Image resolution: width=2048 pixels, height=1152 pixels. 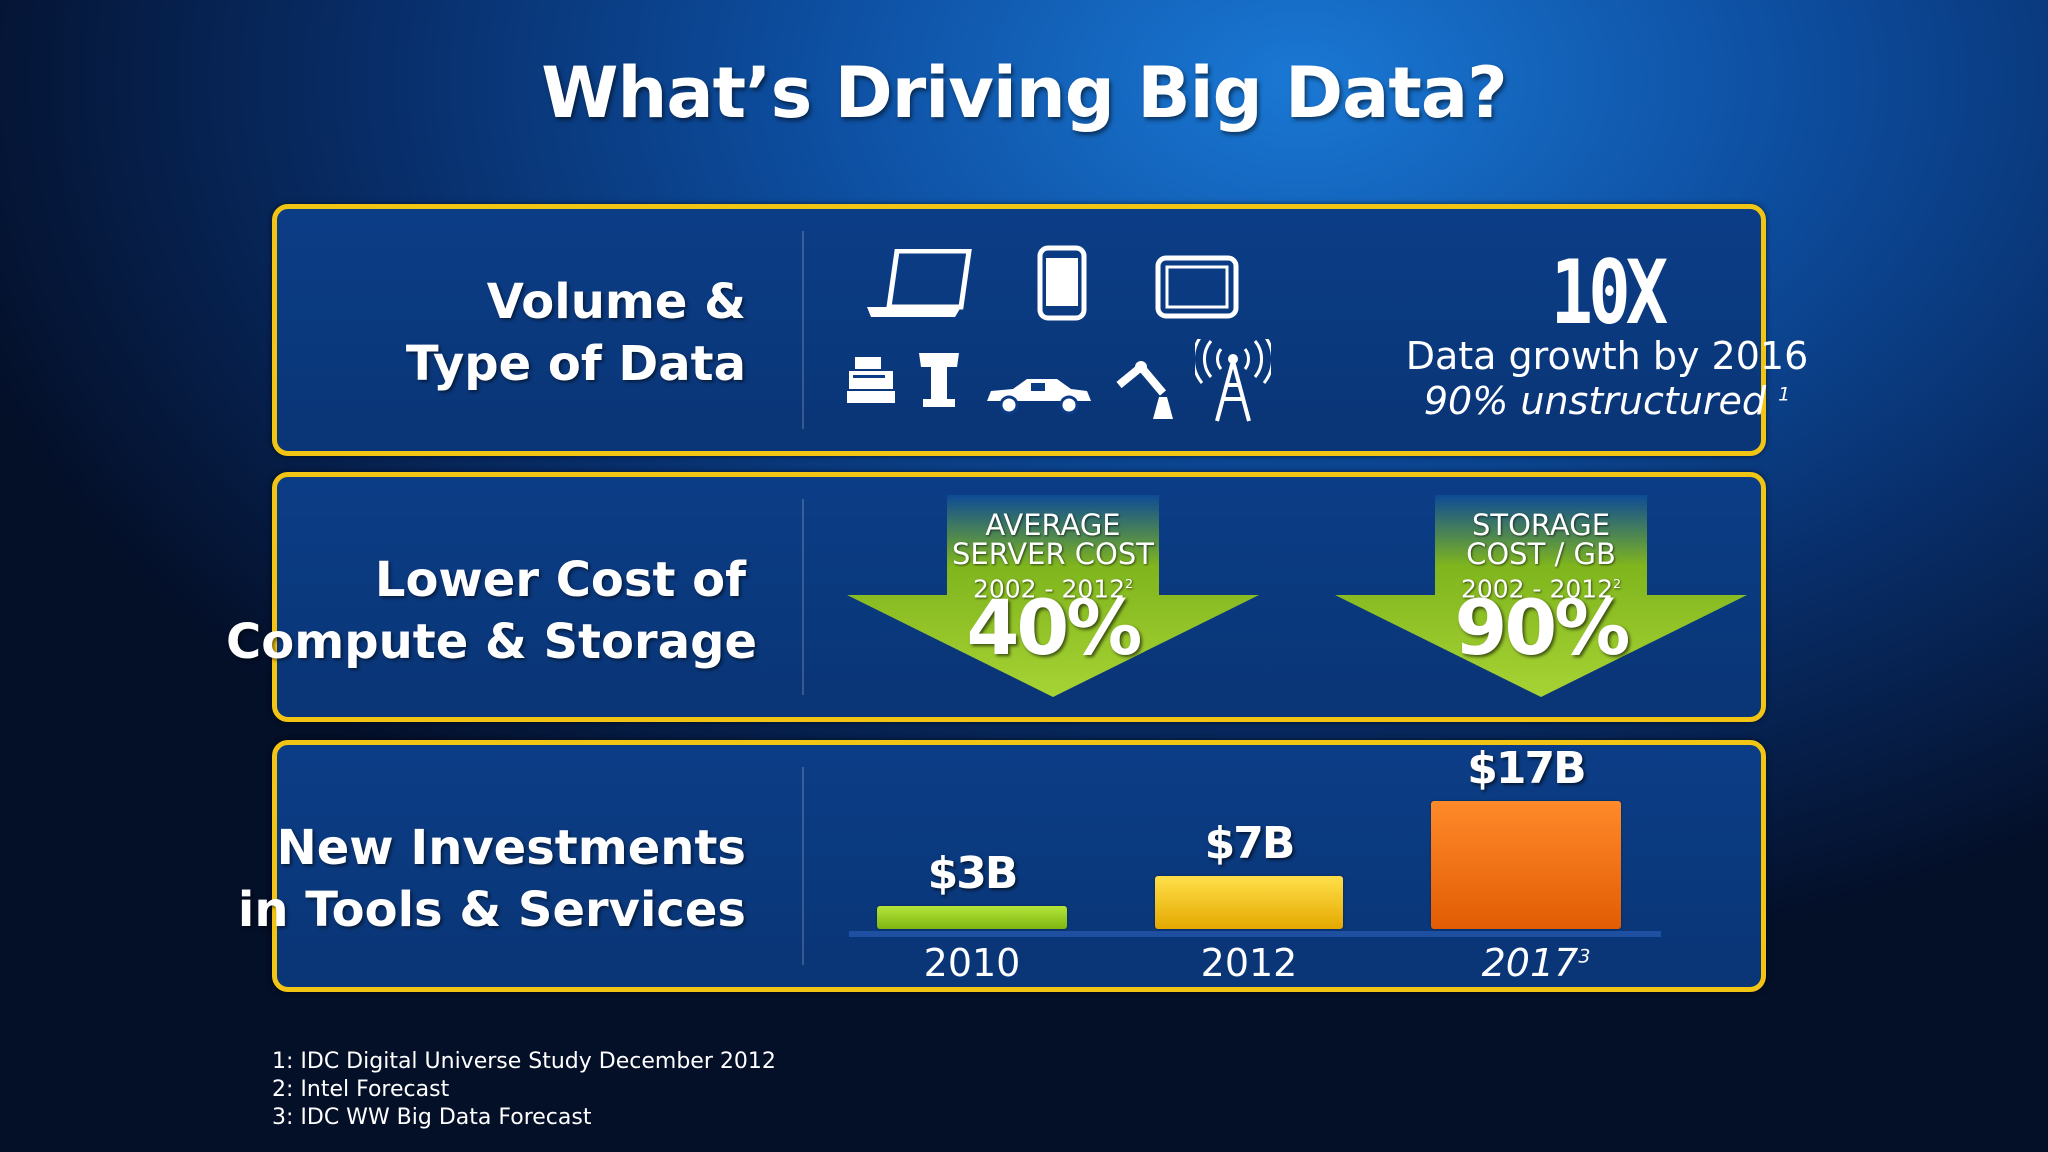 I want to click on server-cost-line1: AVERAGE, so click(x=1053, y=525).